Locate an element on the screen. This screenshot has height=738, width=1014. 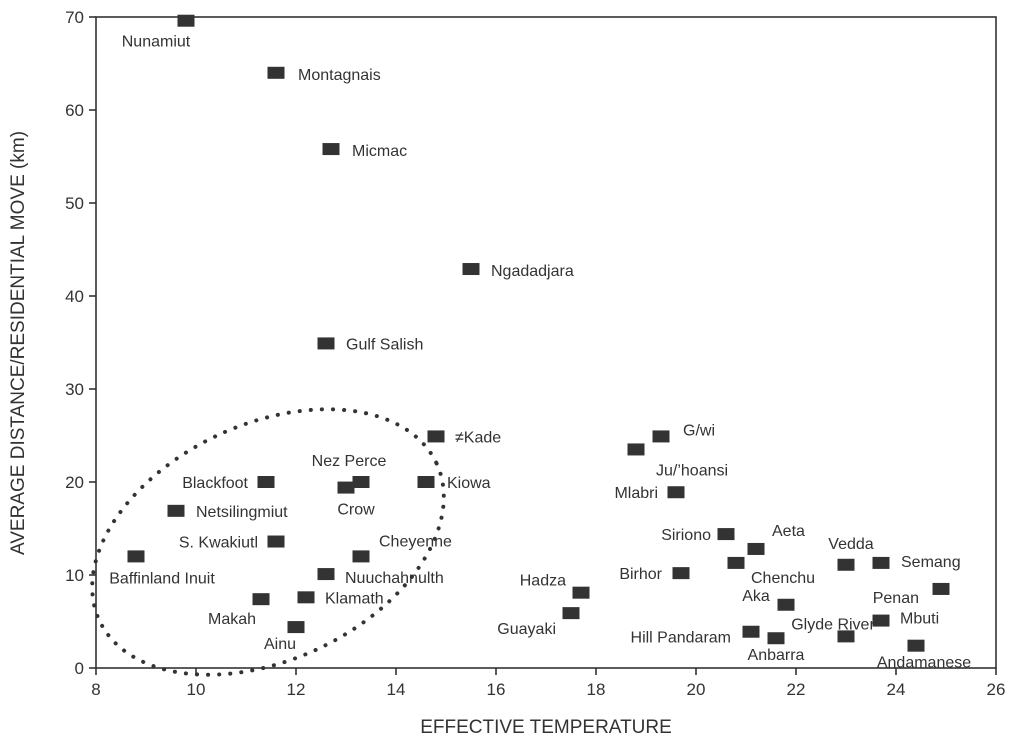
y-tick-label: 40 is located at coordinates (74, 296).